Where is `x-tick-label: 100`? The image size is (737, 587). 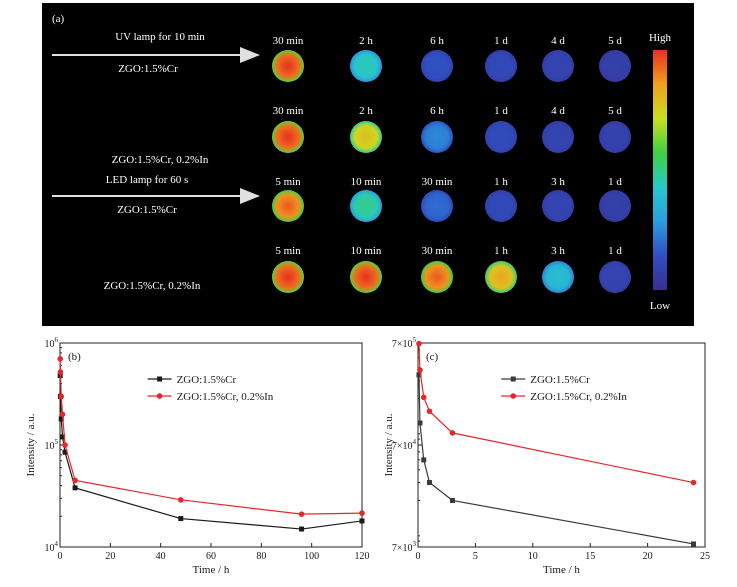
x-tick-label: 100 is located at coordinates (311, 556).